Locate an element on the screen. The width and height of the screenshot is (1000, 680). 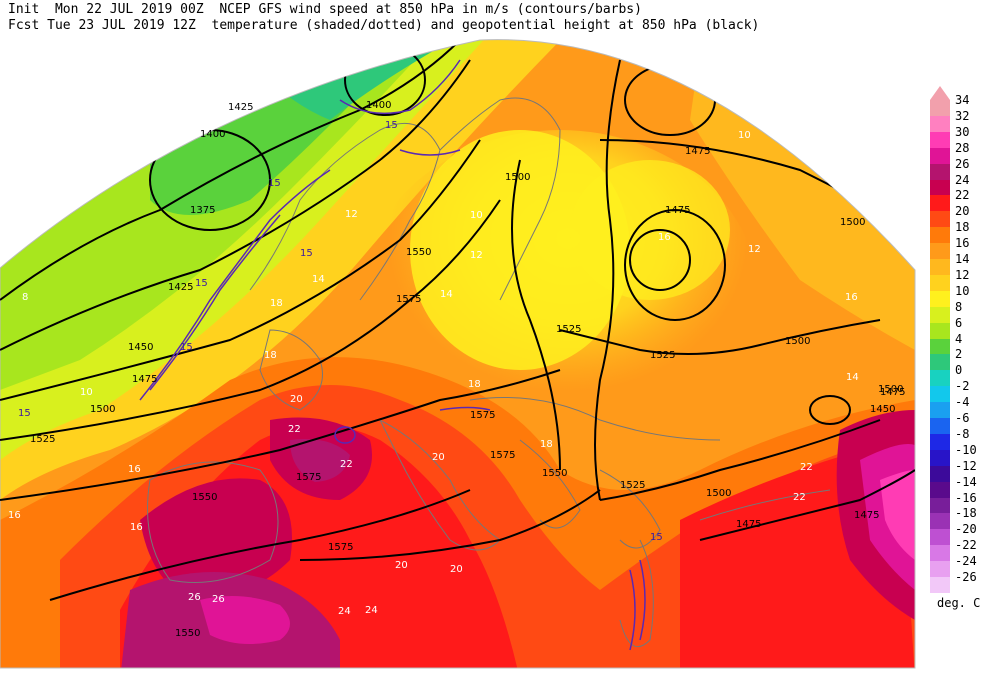
colorbar-label: -18 is located at coordinates (966, 513).